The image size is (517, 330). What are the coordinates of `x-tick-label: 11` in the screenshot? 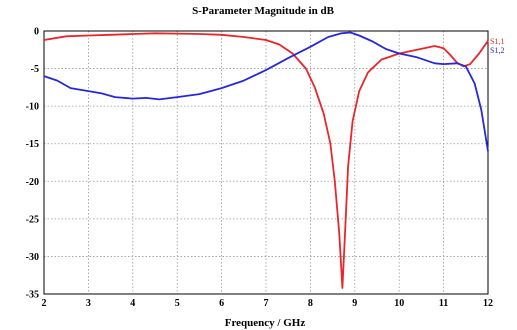 It's located at (443, 303).